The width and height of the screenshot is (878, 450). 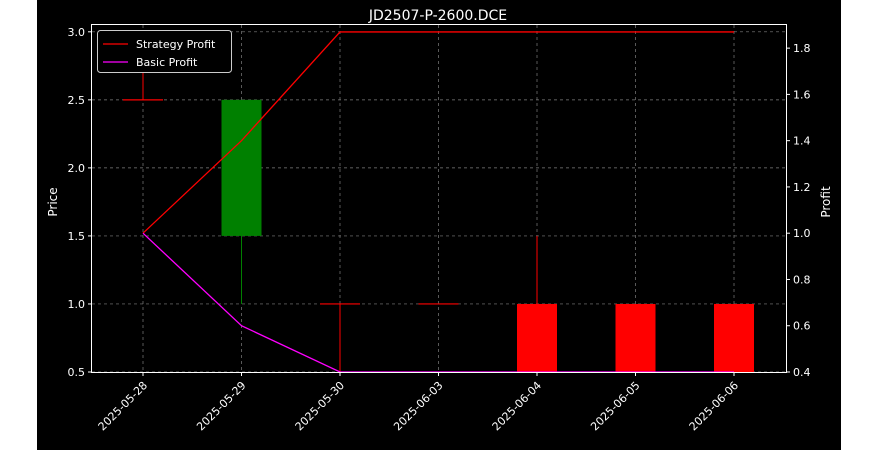 I want to click on profit-tick-label: 1.8, so click(x=802, y=48).